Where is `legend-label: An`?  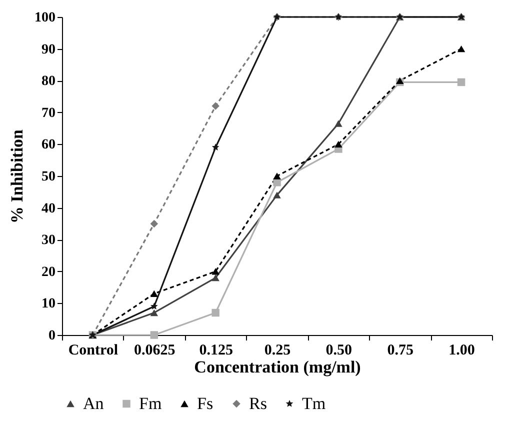 legend-label: An is located at coordinates (93, 403).